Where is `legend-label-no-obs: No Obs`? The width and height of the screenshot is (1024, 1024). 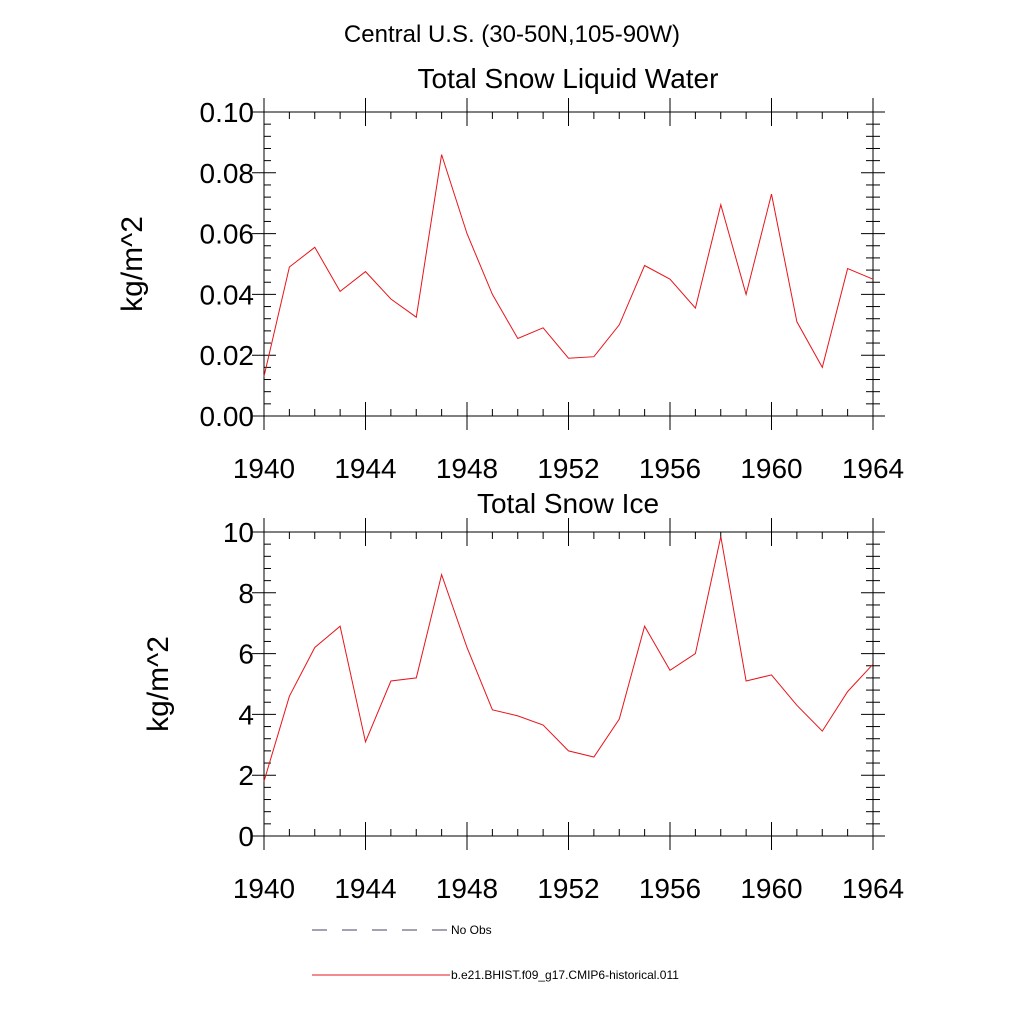
legend-label-no-obs: No Obs is located at coordinates (471, 930).